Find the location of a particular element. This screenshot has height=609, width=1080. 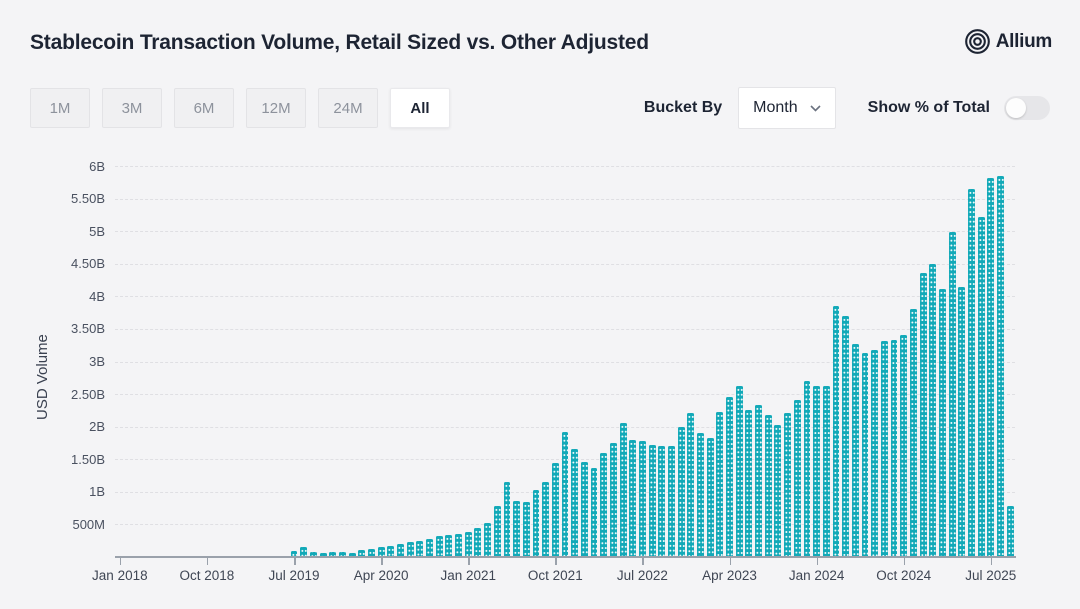

y-tick-label: 4.50B is located at coordinates (88, 264).